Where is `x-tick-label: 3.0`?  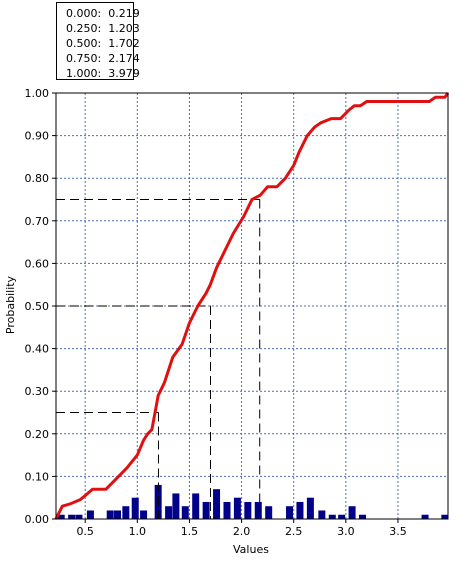
x-tick-label: 3.0 is located at coordinates (346, 531).